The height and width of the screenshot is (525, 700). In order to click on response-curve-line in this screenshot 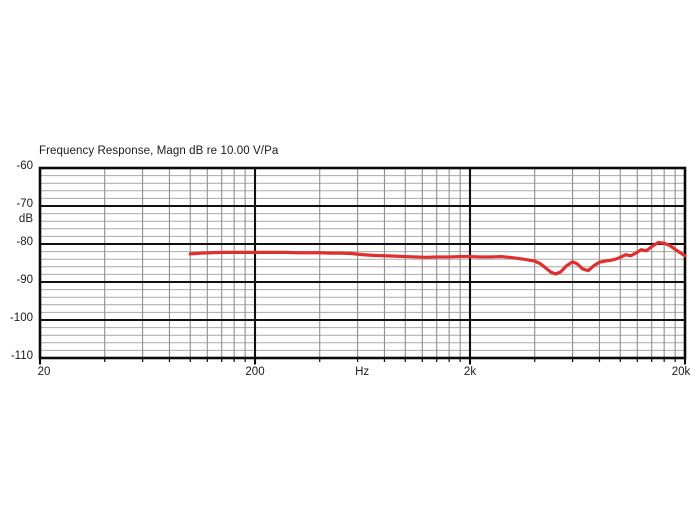, I will do `click(437, 258)`.